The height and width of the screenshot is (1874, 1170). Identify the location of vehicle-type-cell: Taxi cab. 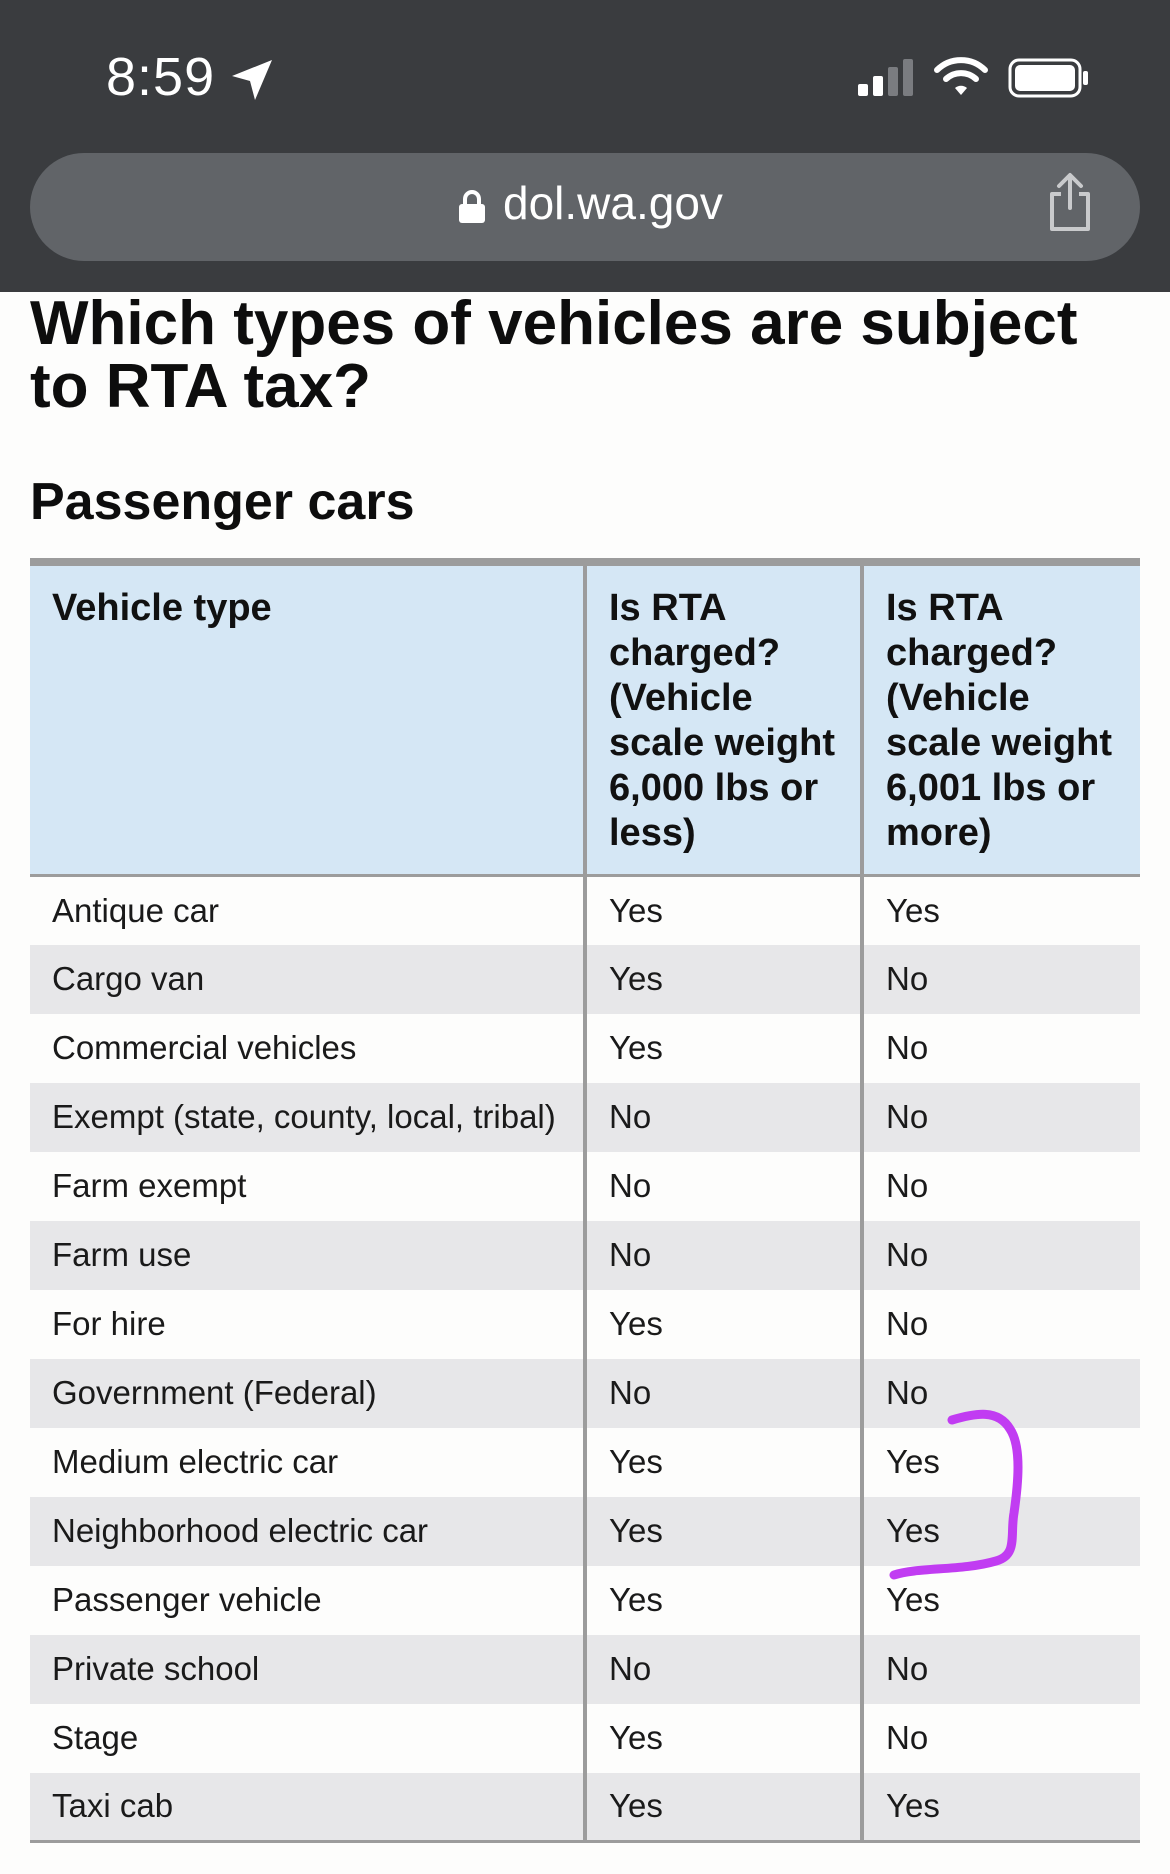
(307, 1807).